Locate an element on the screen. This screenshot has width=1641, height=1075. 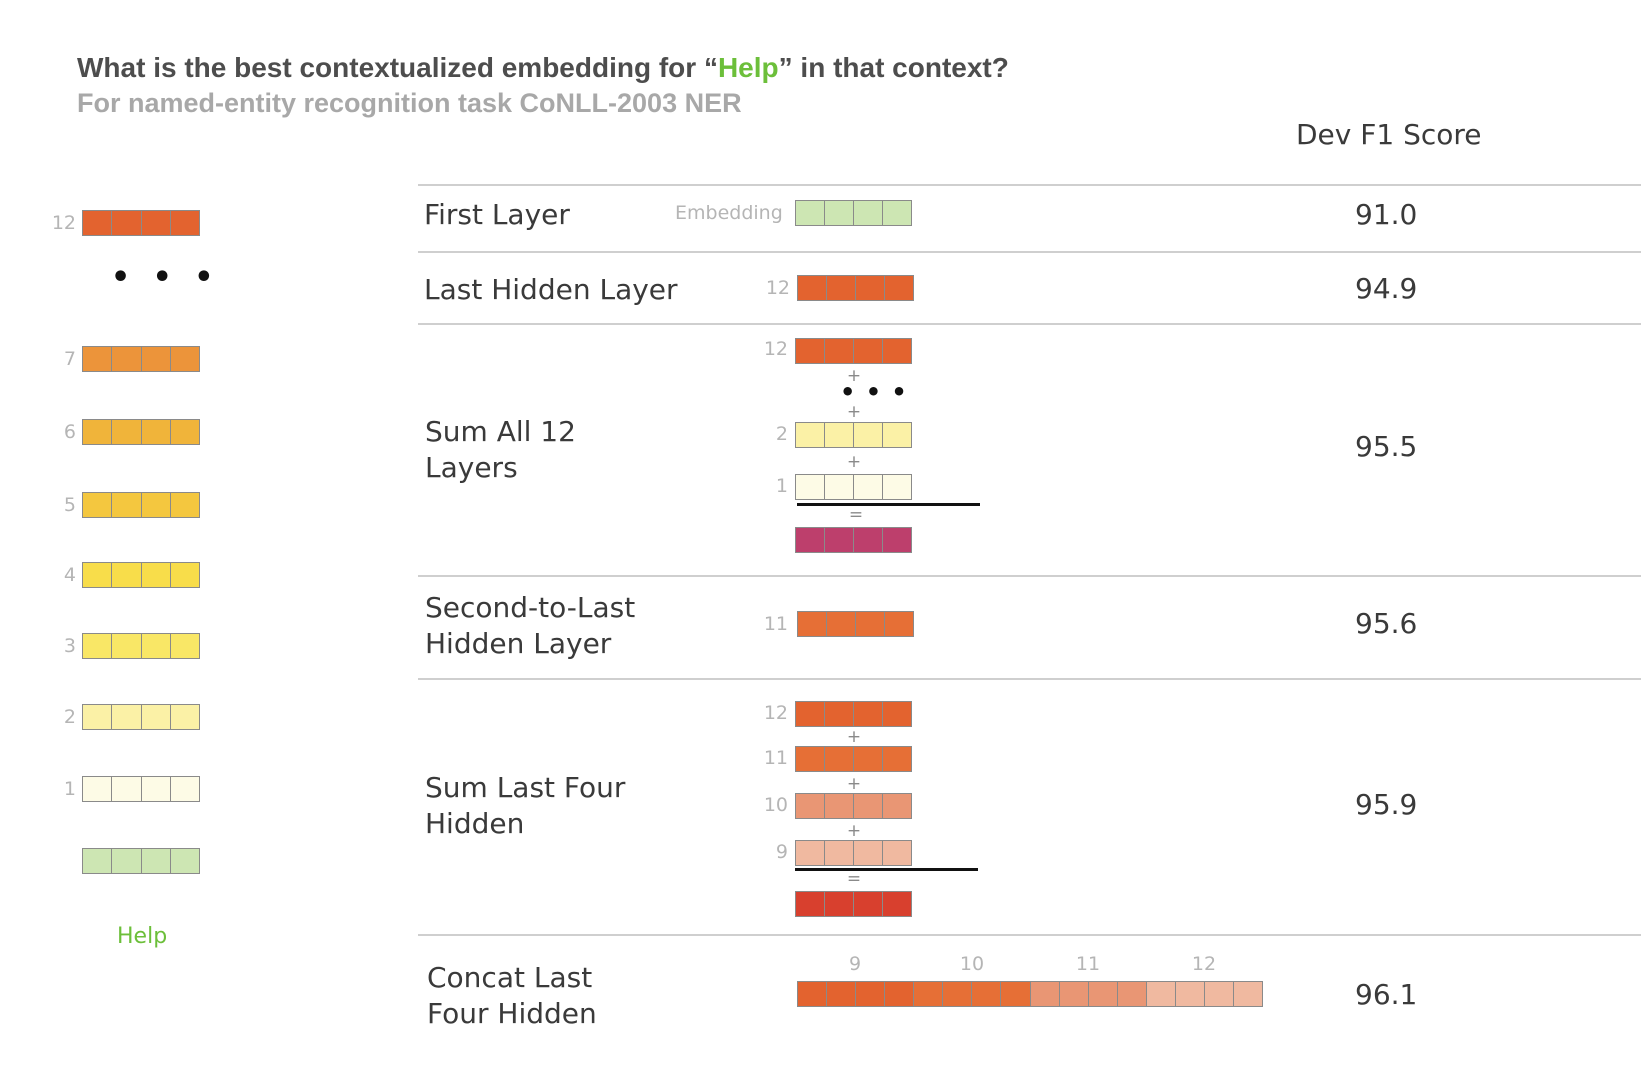
stack-layer-4-vector is located at coordinates (141, 575).